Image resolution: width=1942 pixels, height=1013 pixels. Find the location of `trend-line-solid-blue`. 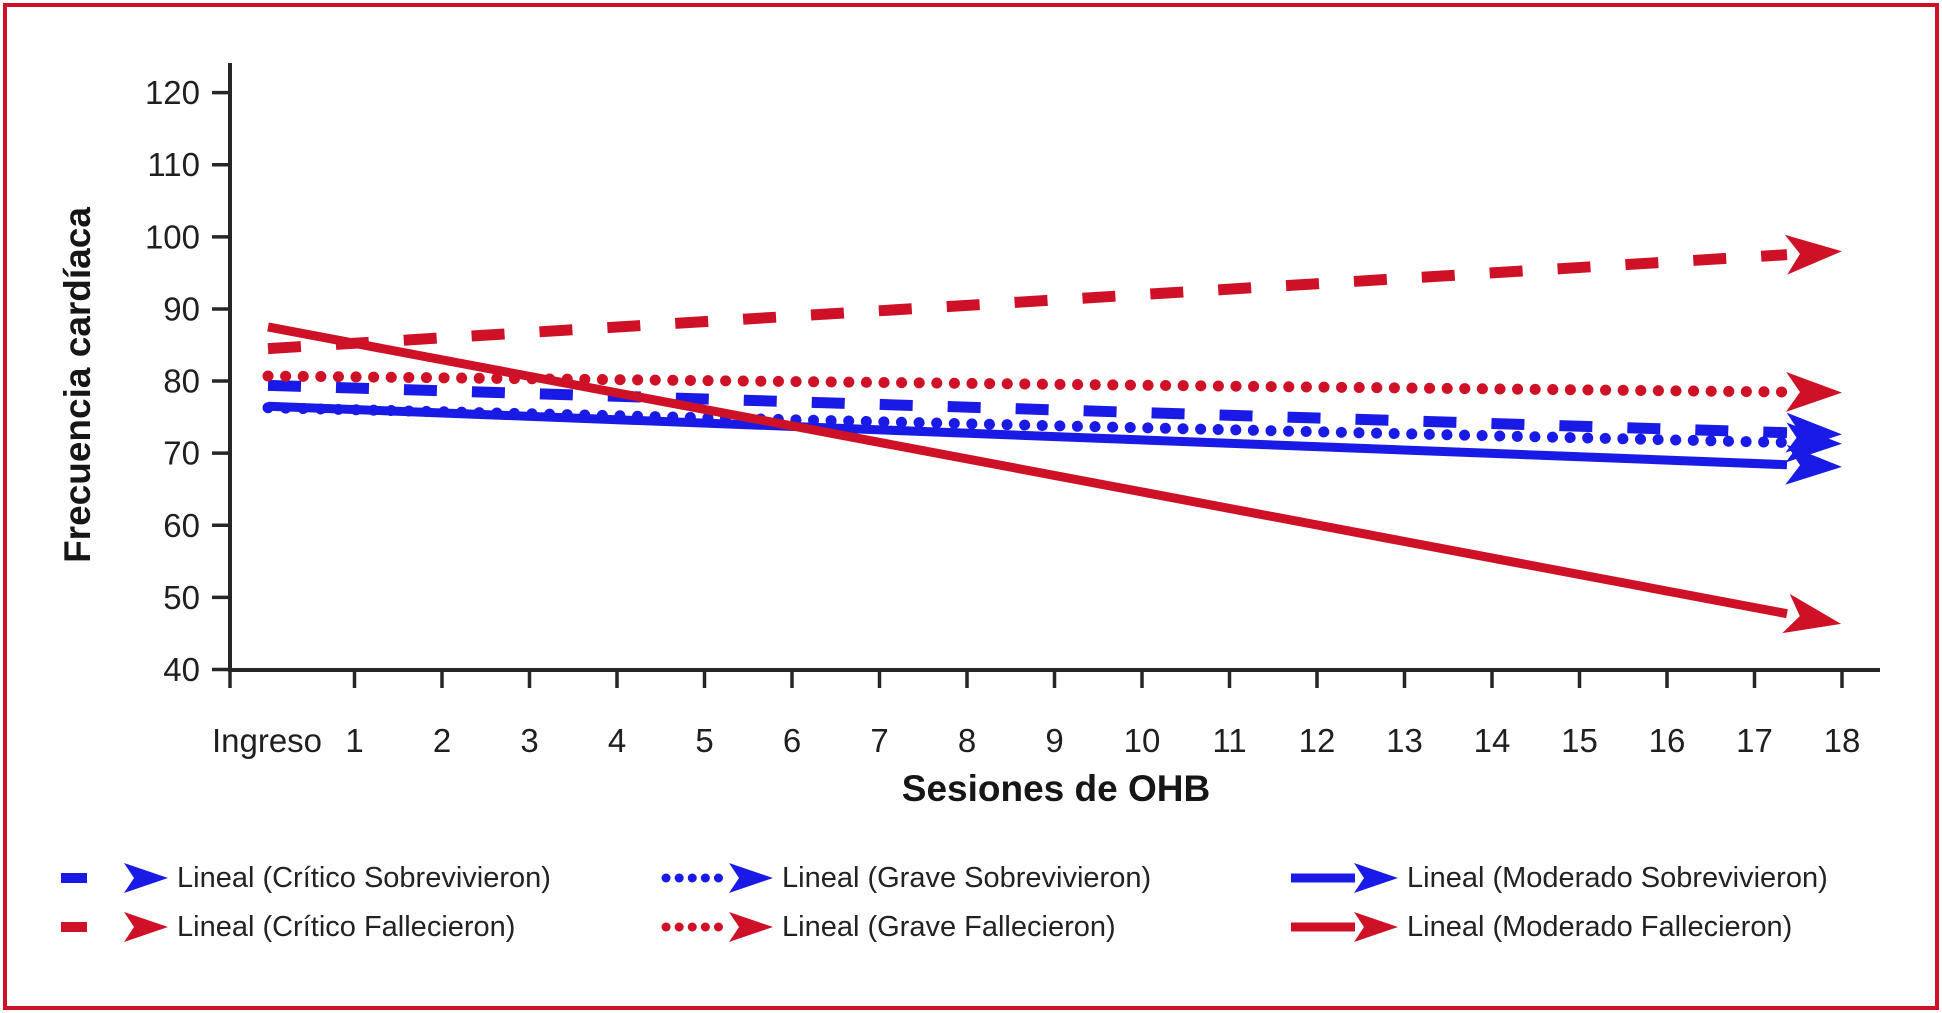

trend-line-solid-blue is located at coordinates (1054, 443).